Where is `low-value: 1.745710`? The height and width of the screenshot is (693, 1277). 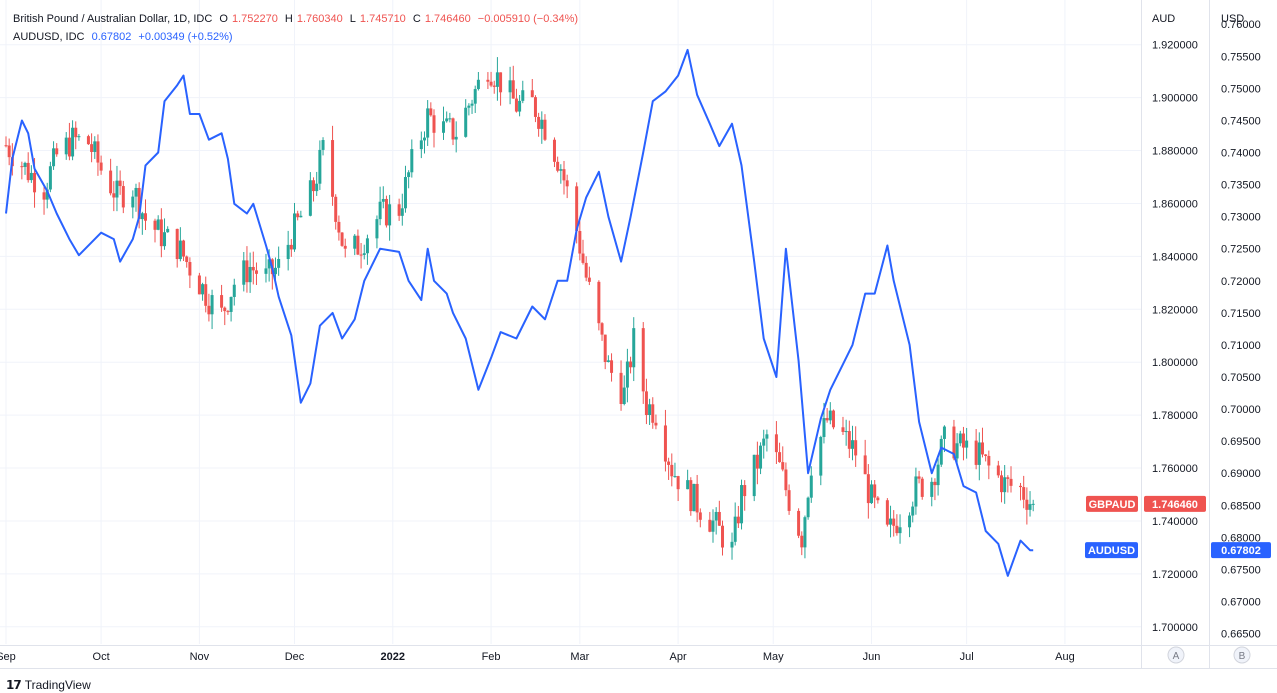
low-value: 1.745710 is located at coordinates (382, 19).